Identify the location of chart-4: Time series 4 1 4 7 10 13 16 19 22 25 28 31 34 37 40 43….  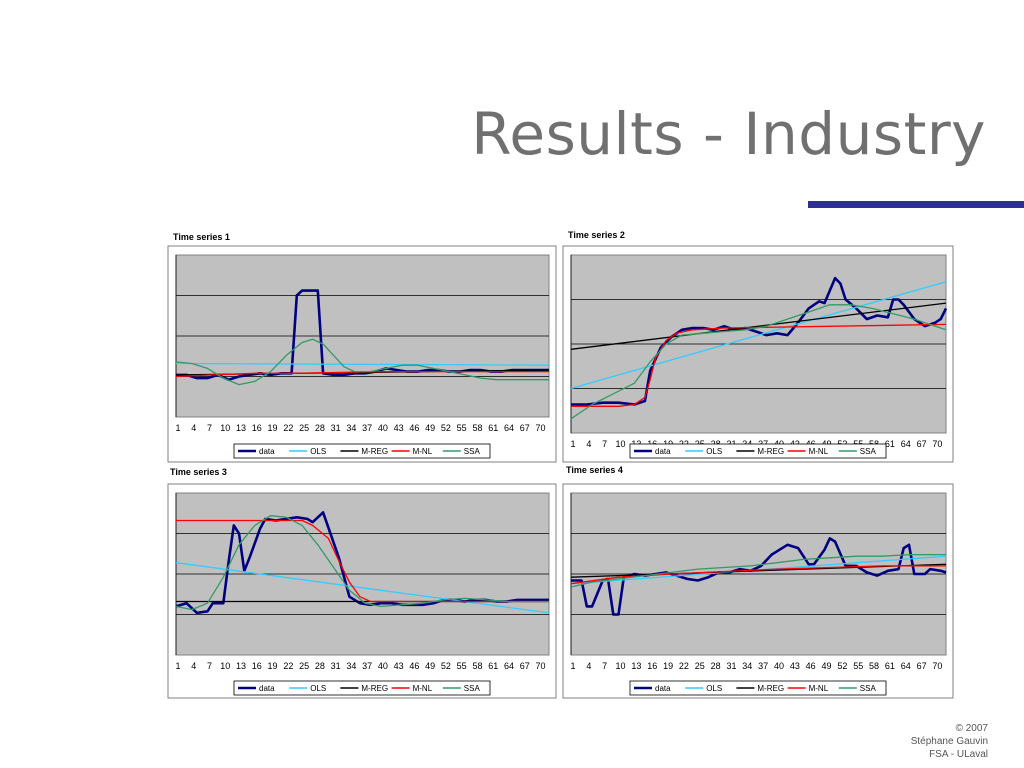
(758, 582).